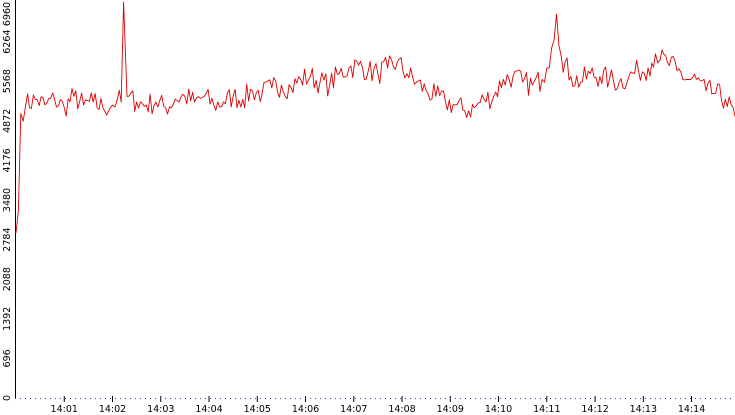  What do you see at coordinates (7, 358) in the screenshot?
I see `y-tick-label: 696` at bounding box center [7, 358].